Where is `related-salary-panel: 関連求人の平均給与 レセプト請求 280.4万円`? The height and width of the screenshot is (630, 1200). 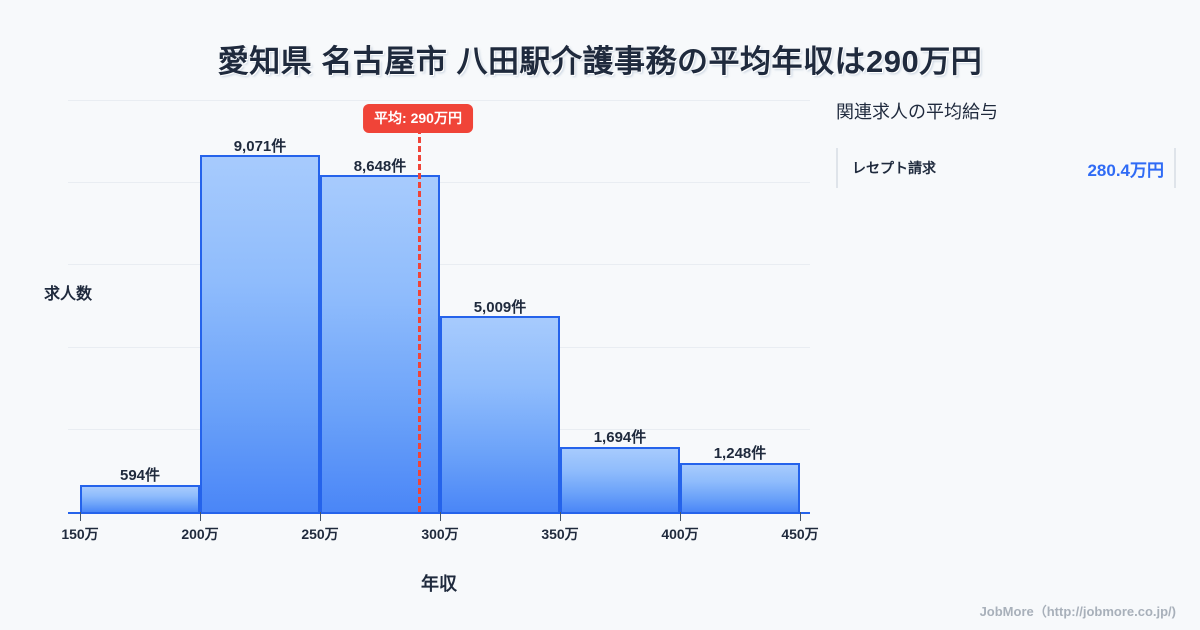
related-salary-panel: 関連求人の平均給与 レセプト請求 280.4万円 is located at coordinates (1006, 143).